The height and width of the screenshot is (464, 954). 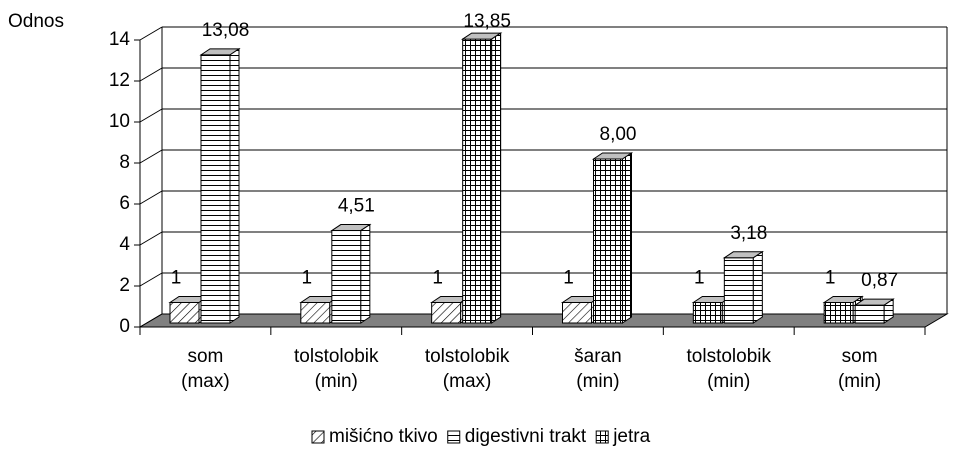 What do you see at coordinates (598, 356) in the screenshot?
I see `x-tick-label: šaran` at bounding box center [598, 356].